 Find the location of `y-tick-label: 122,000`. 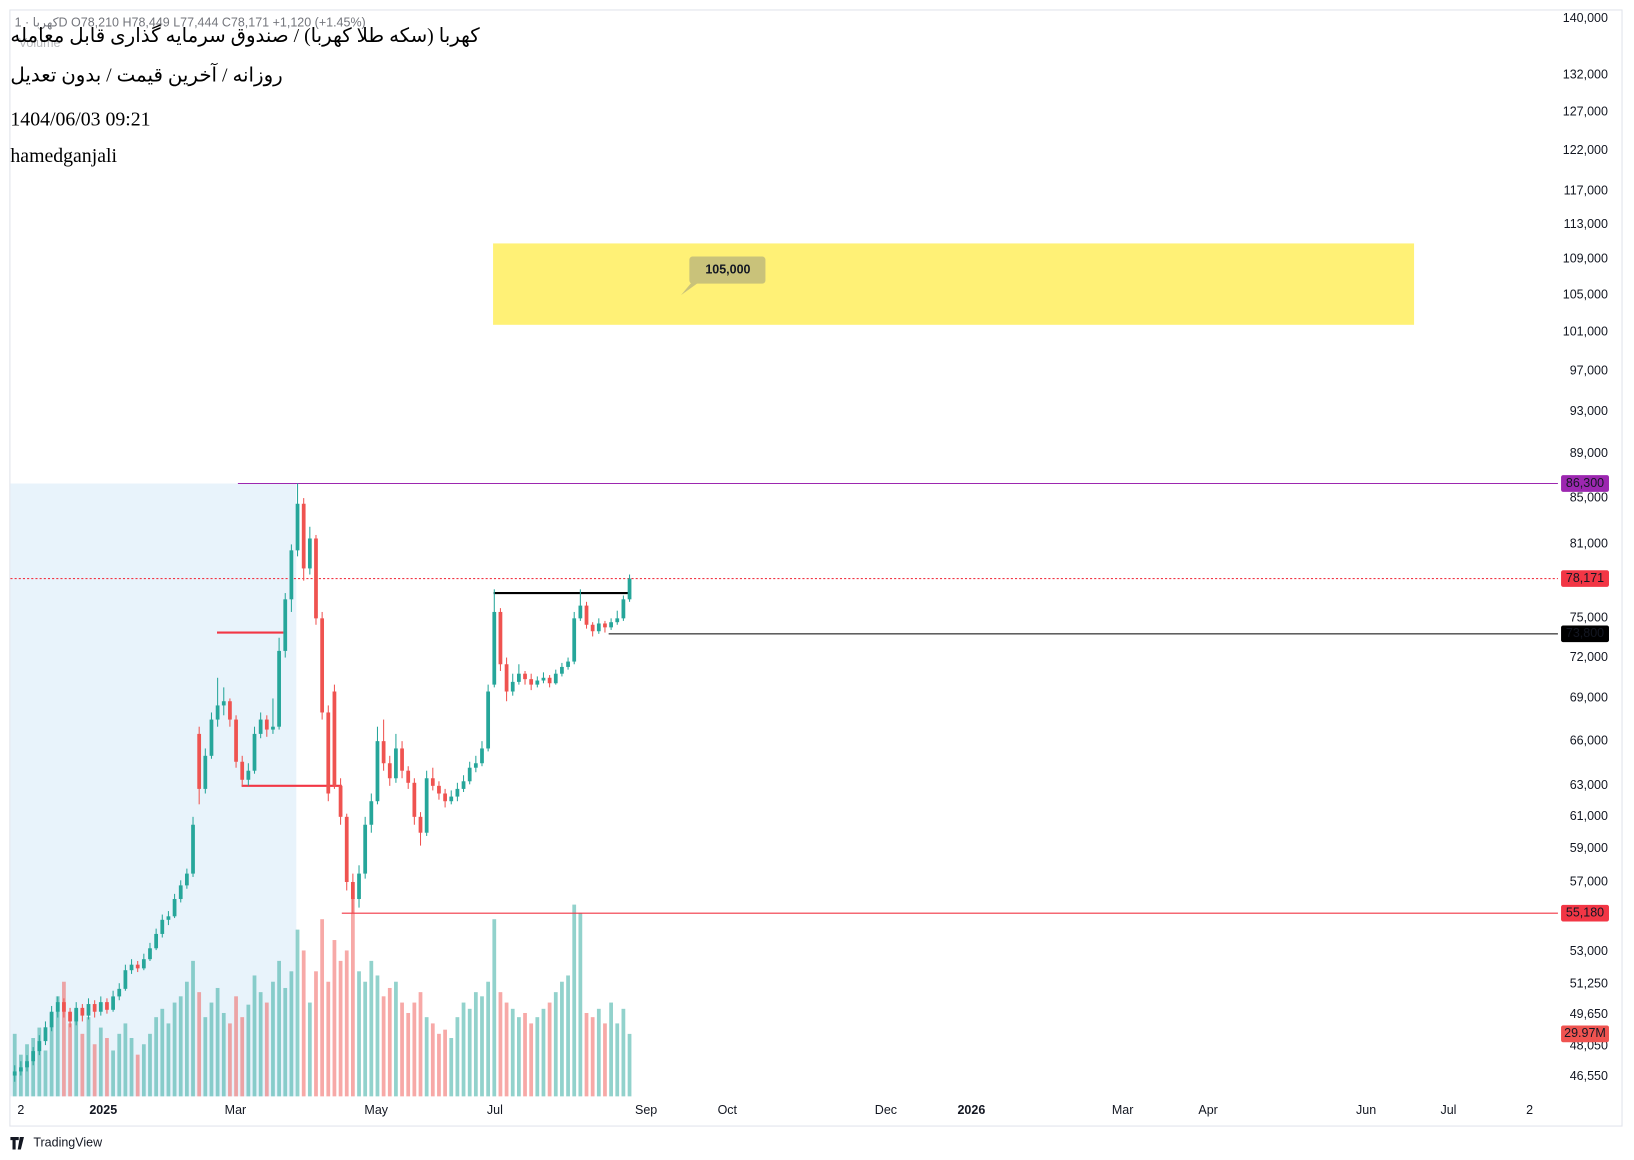

y-tick-label: 122,000 is located at coordinates (1585, 150).